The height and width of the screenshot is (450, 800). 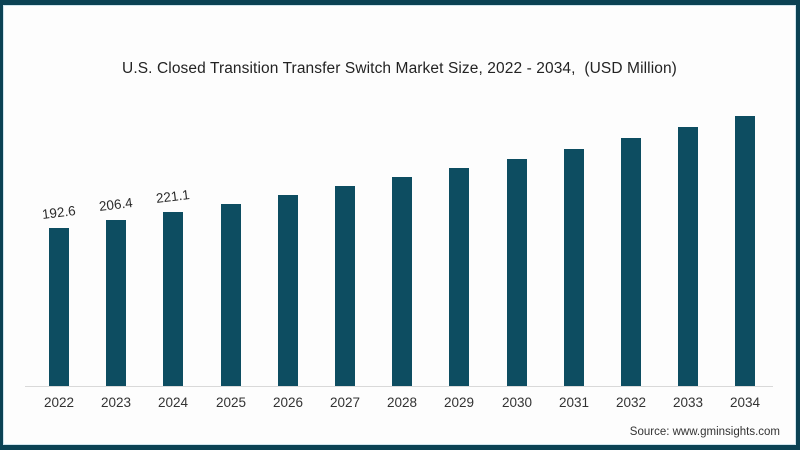 What do you see at coordinates (116, 205) in the screenshot?
I see `data-label-2023: 206.4` at bounding box center [116, 205].